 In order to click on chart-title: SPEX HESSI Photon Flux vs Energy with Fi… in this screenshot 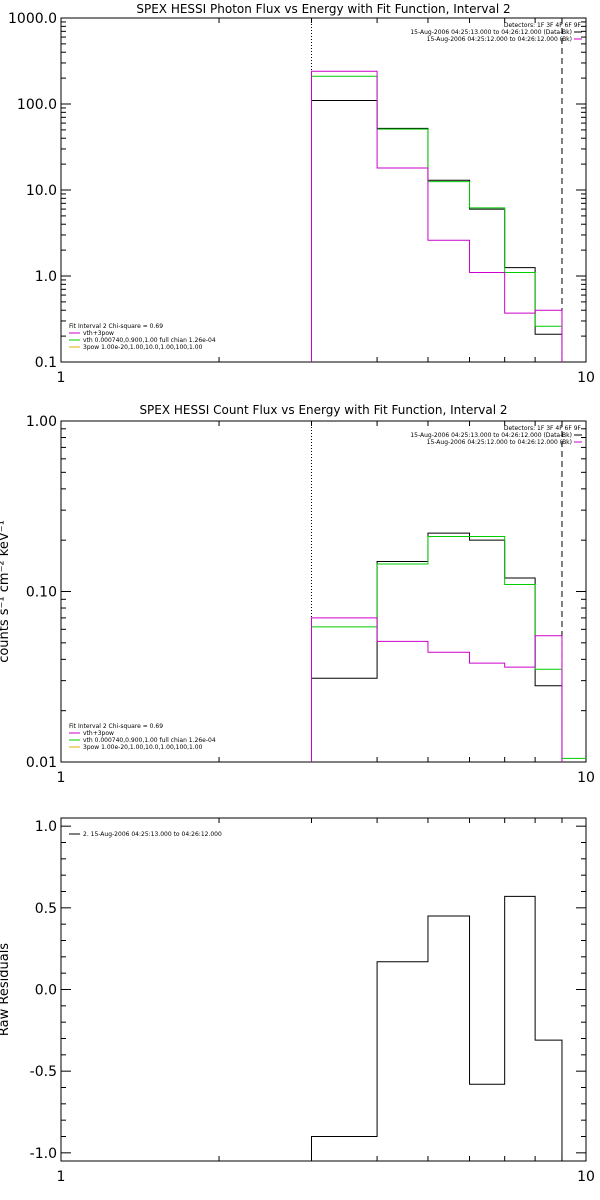, I will do `click(323, 9)`.